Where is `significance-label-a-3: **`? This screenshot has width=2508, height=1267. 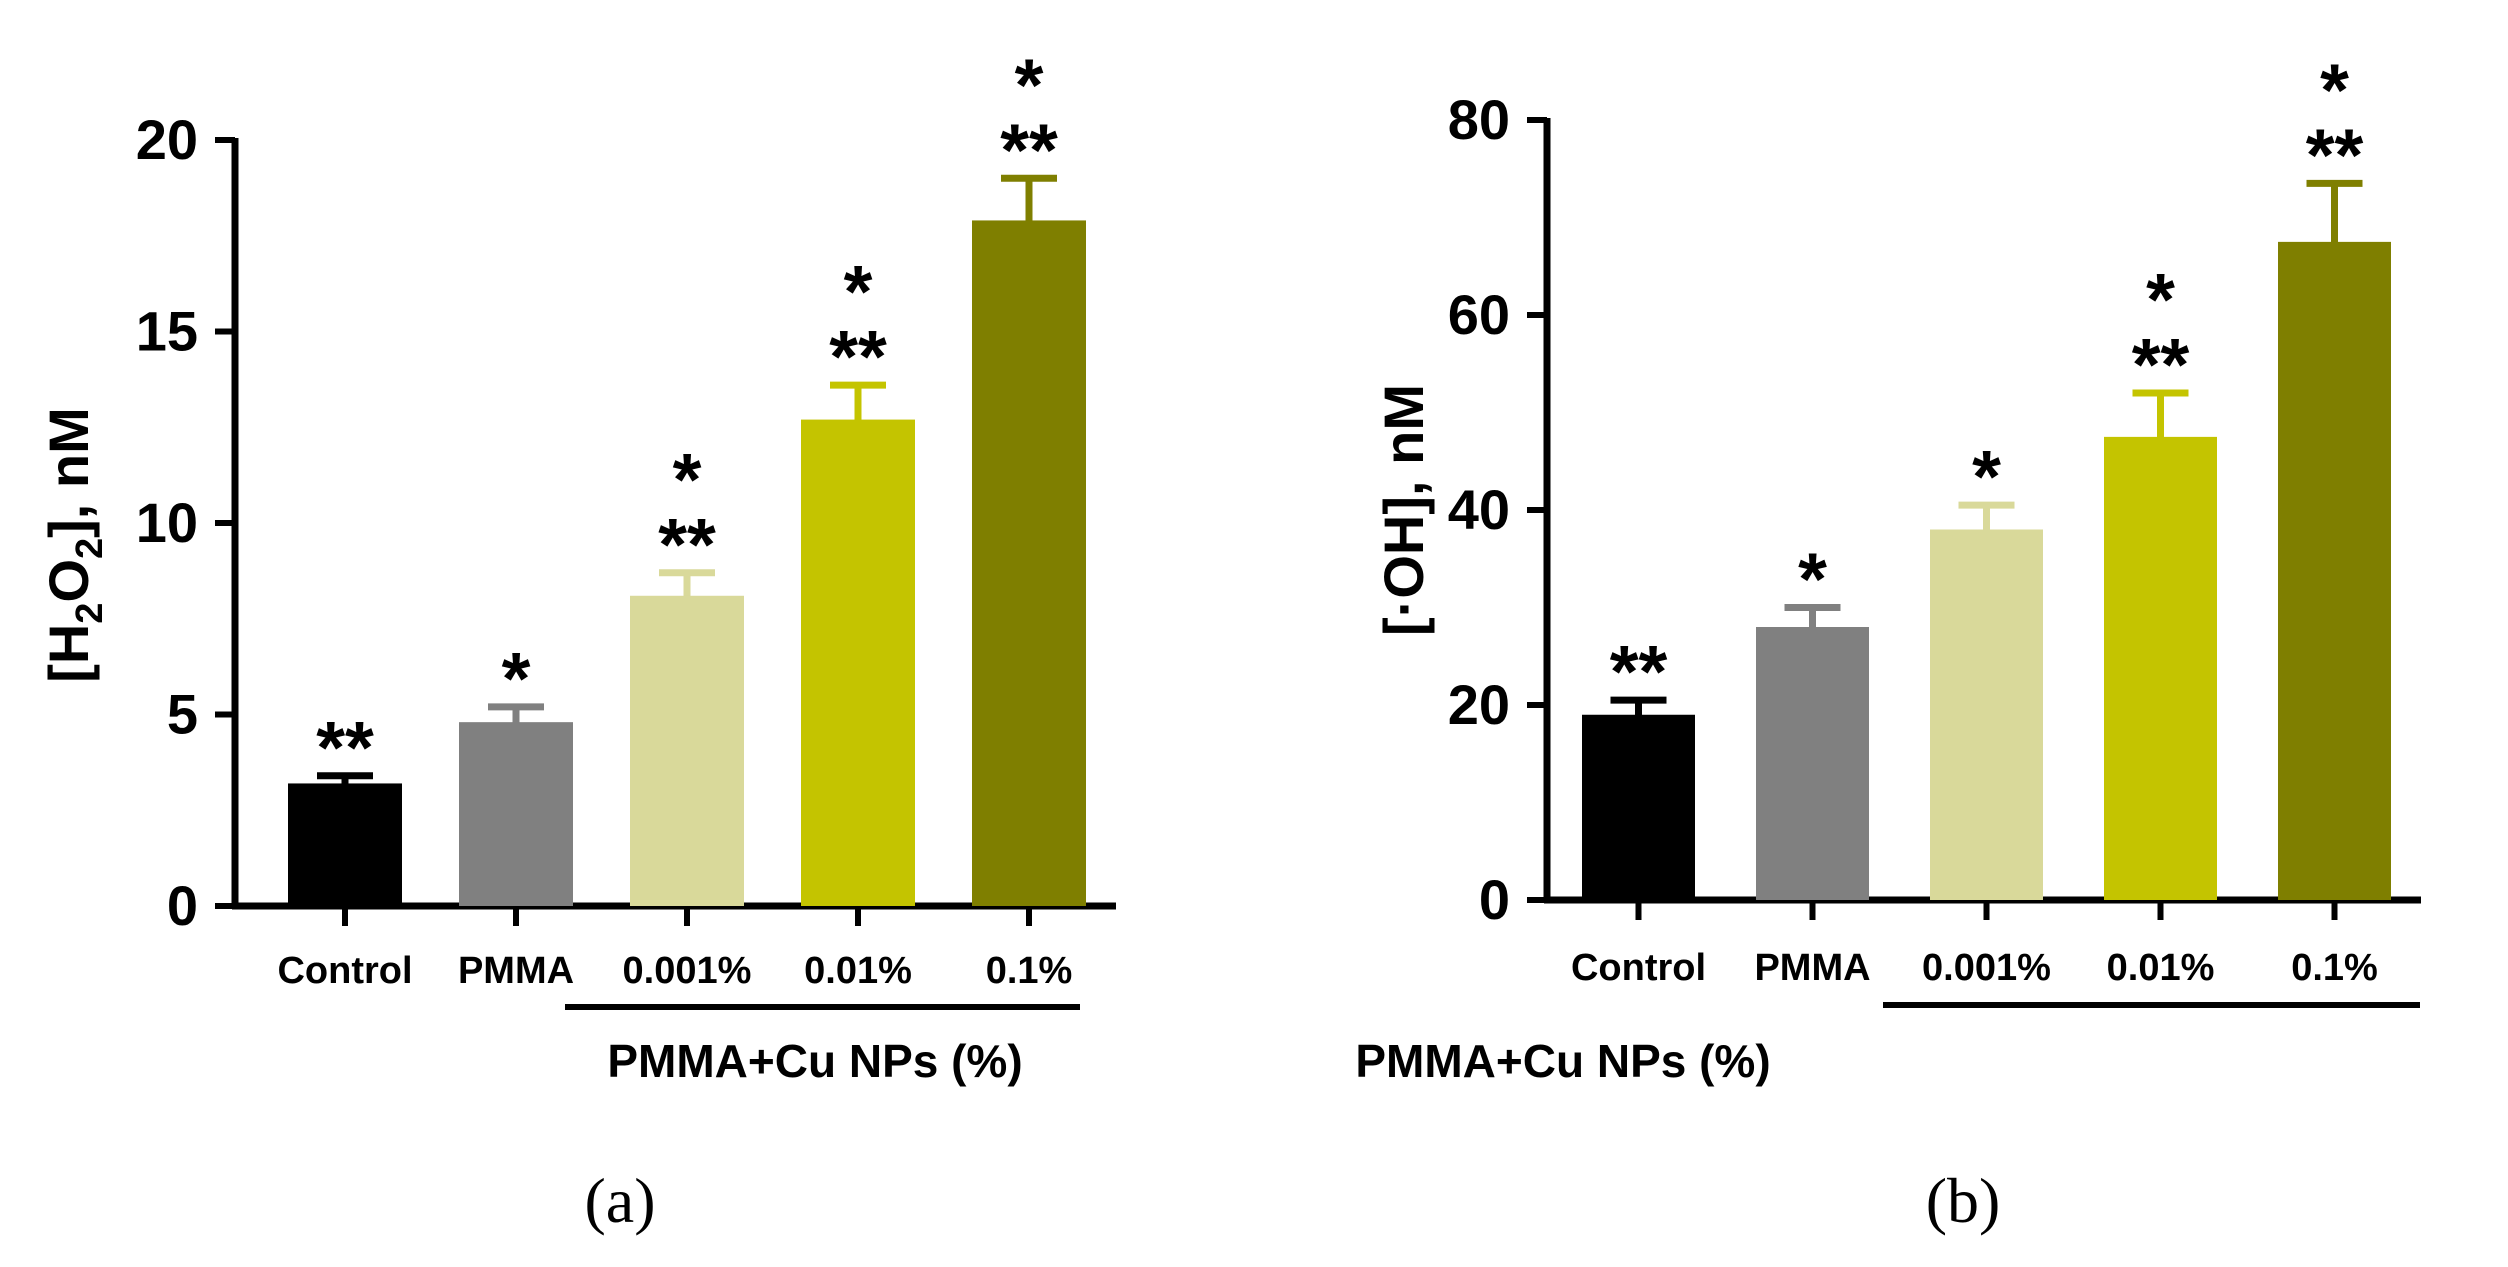 significance-label-a-3: ** is located at coordinates (858, 356).